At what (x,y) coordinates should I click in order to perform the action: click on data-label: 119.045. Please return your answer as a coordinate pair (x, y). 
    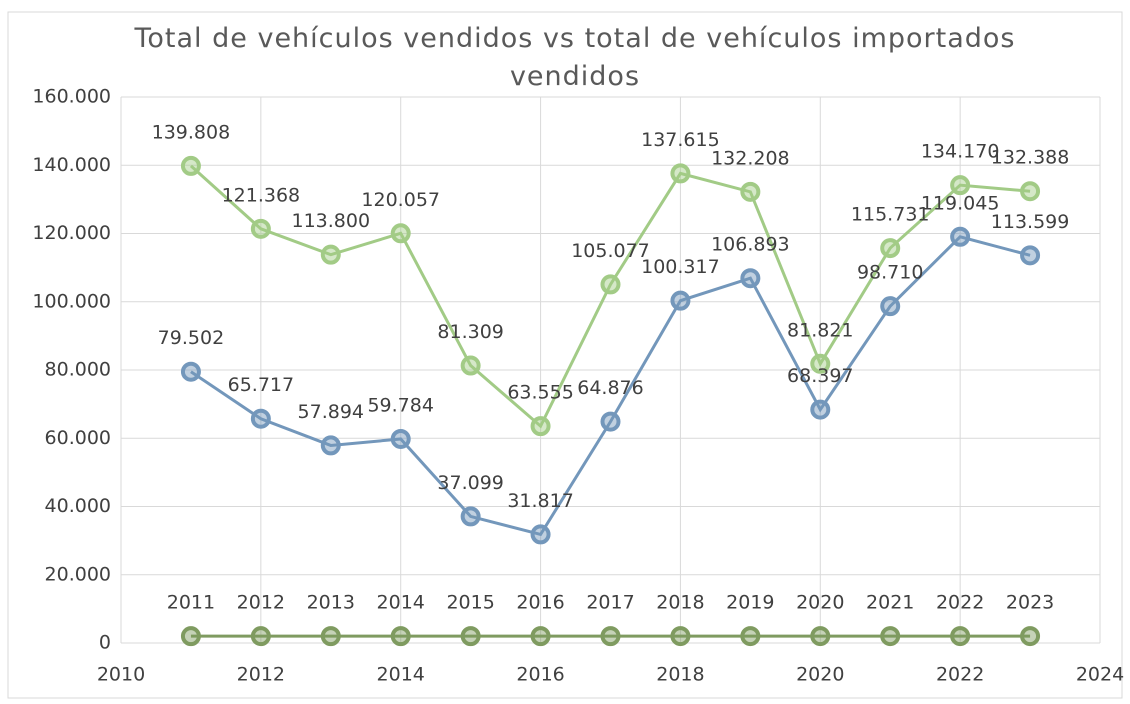
    Looking at the image, I should click on (960, 203).